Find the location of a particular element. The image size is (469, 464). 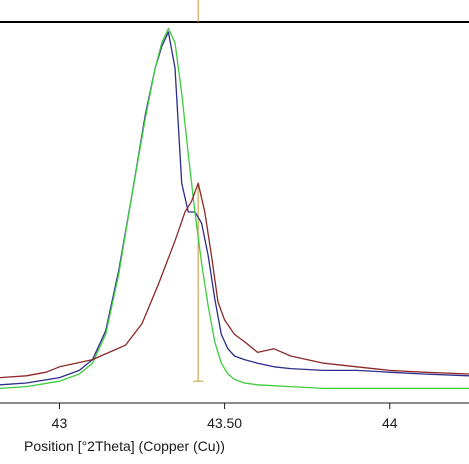

x-axis-title: Position [°2Theta] (Copper (Cu)) is located at coordinates (124, 446).